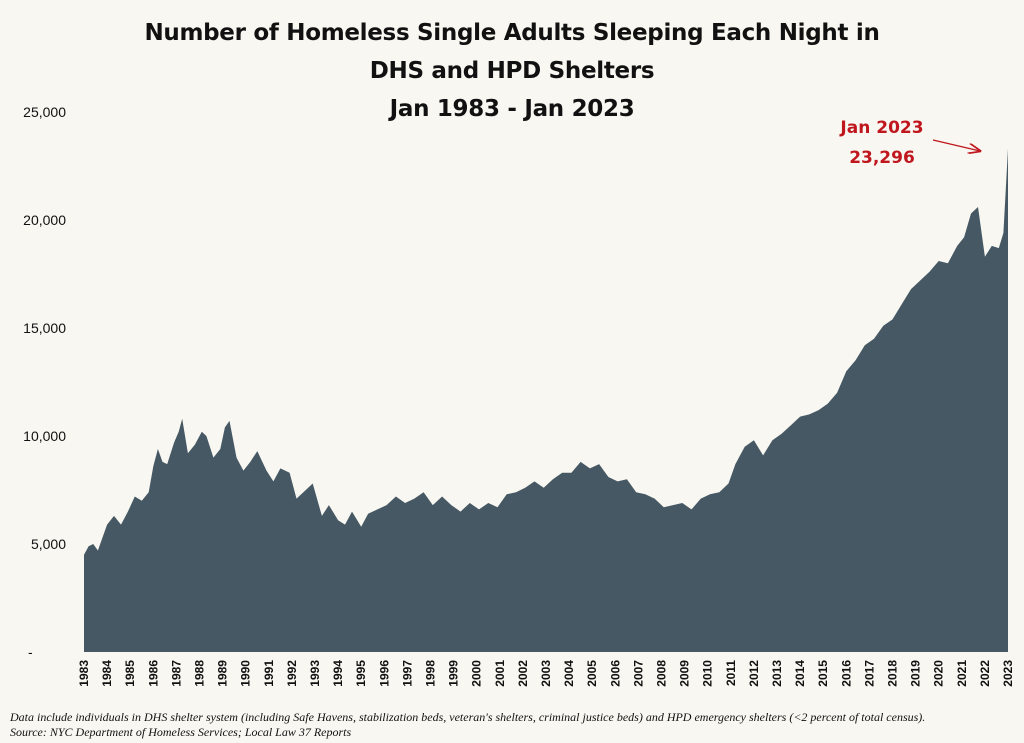  I want to click on annotation-arrow, so click(956, 145).